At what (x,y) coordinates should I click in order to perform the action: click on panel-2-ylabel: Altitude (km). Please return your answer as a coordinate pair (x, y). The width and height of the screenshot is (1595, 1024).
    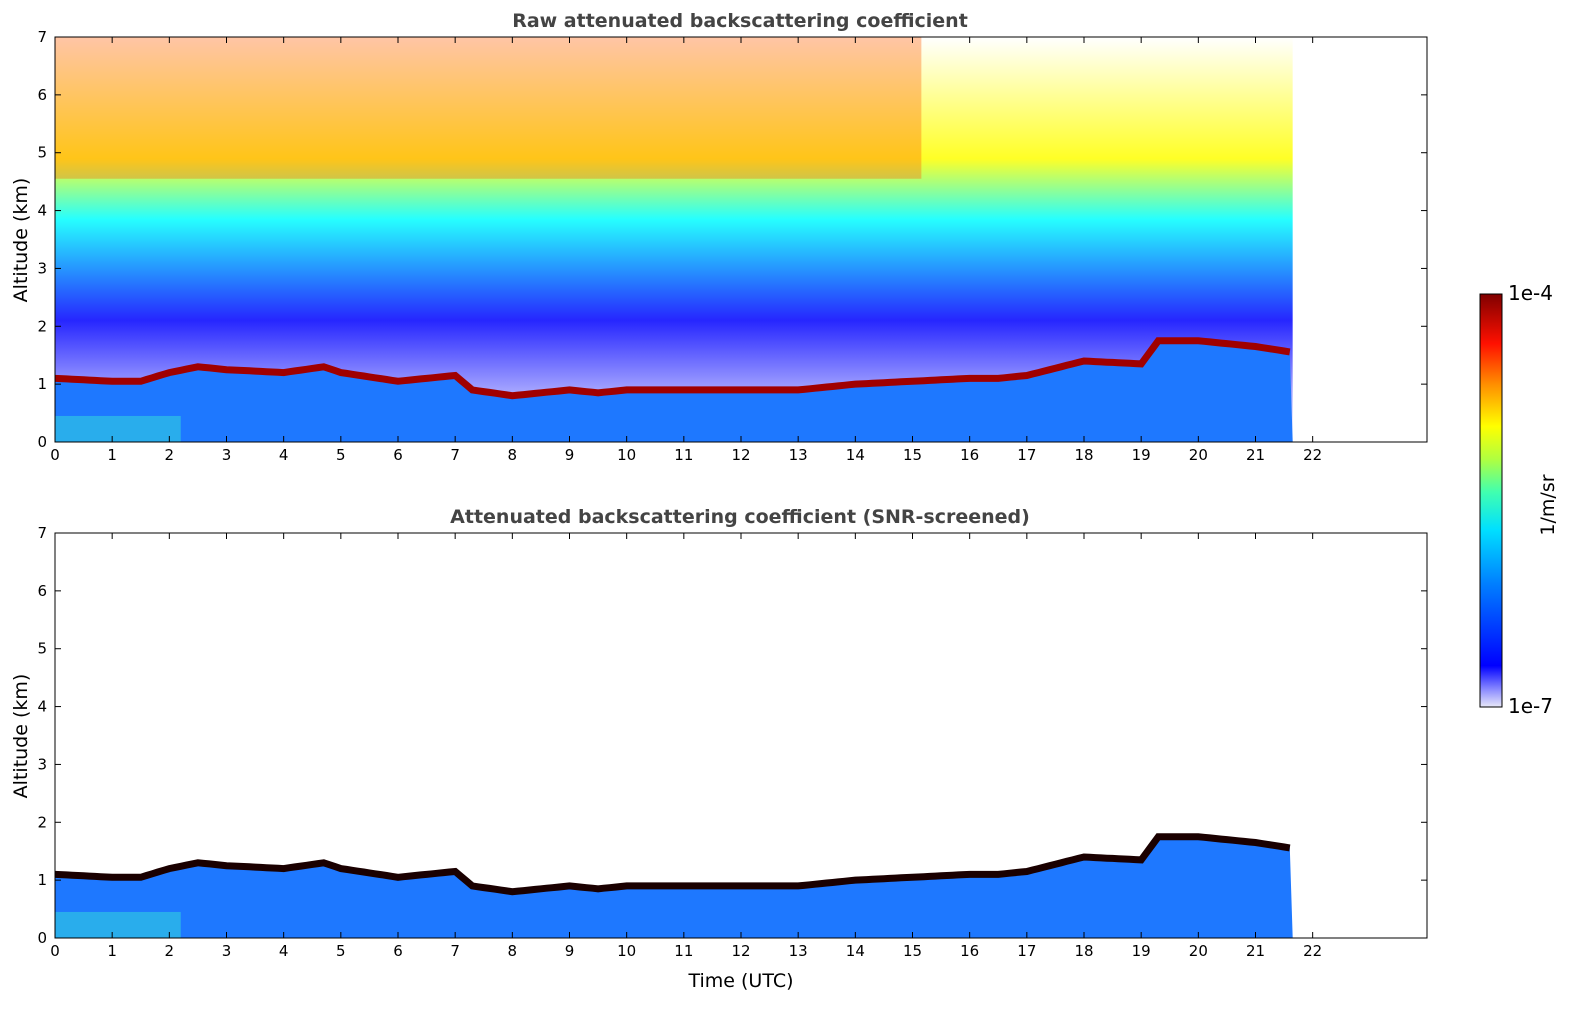
    Looking at the image, I should click on (21, 736).